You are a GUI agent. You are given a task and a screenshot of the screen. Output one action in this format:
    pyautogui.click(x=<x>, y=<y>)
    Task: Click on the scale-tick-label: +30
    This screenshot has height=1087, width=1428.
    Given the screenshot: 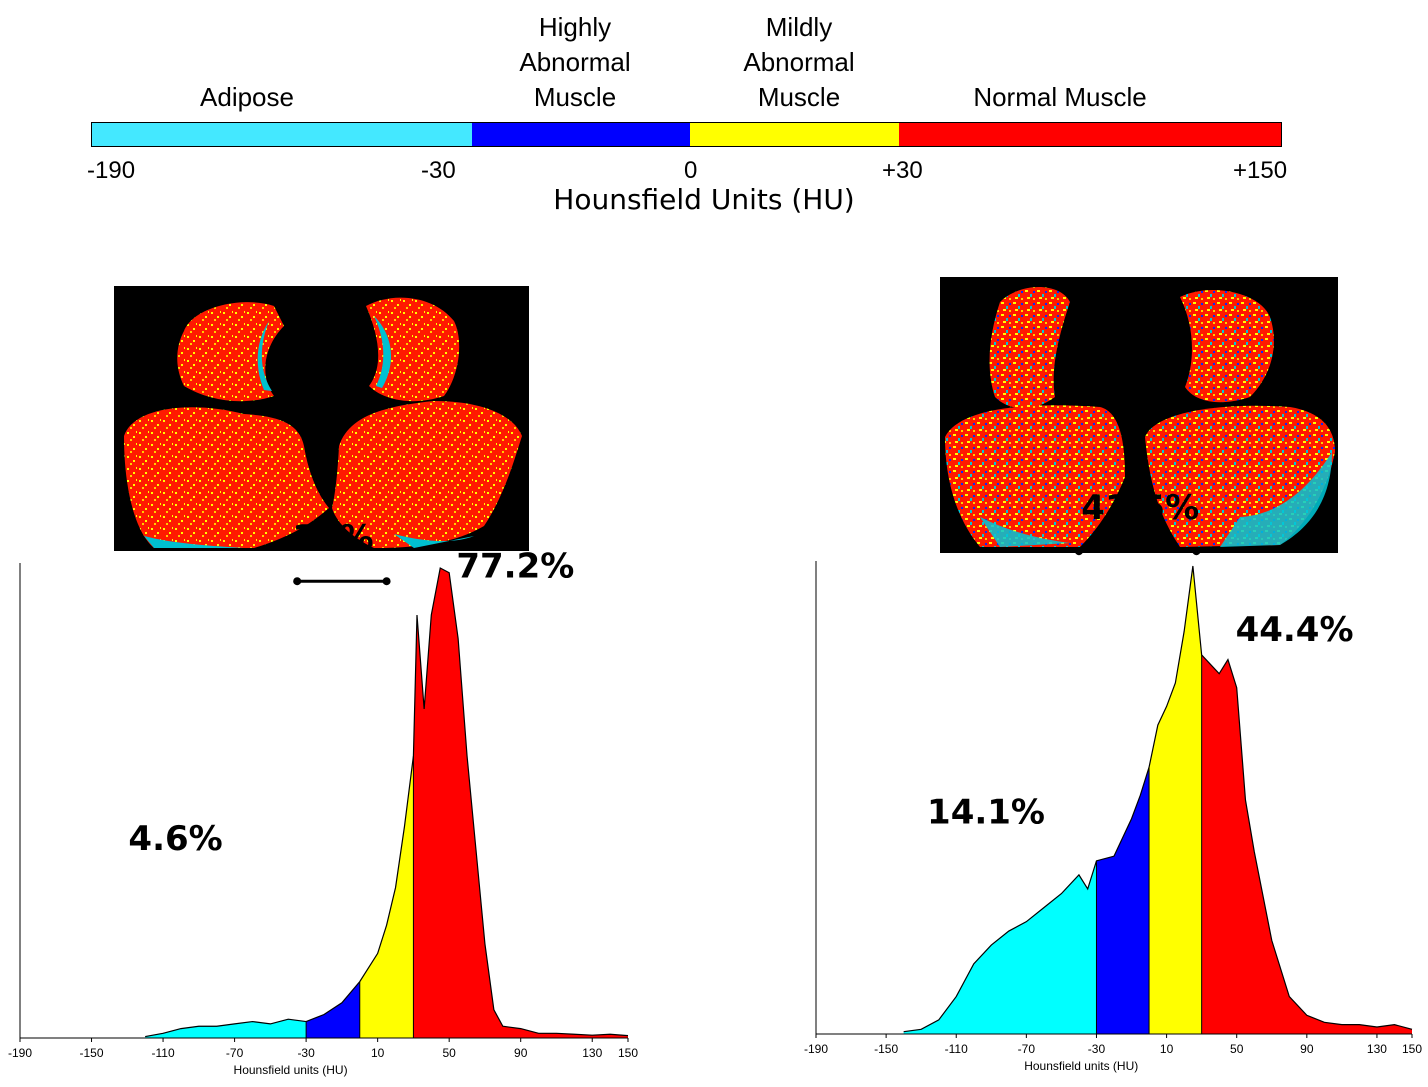 What is the action you would take?
    pyautogui.click(x=902, y=170)
    